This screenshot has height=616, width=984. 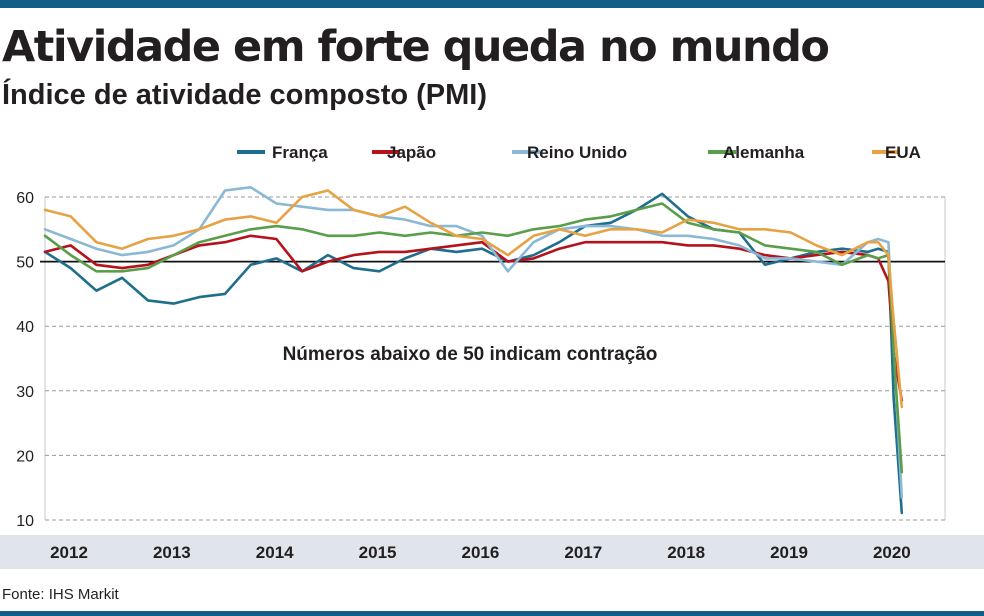 I want to click on x-tick-label: 2012, so click(x=69, y=552).